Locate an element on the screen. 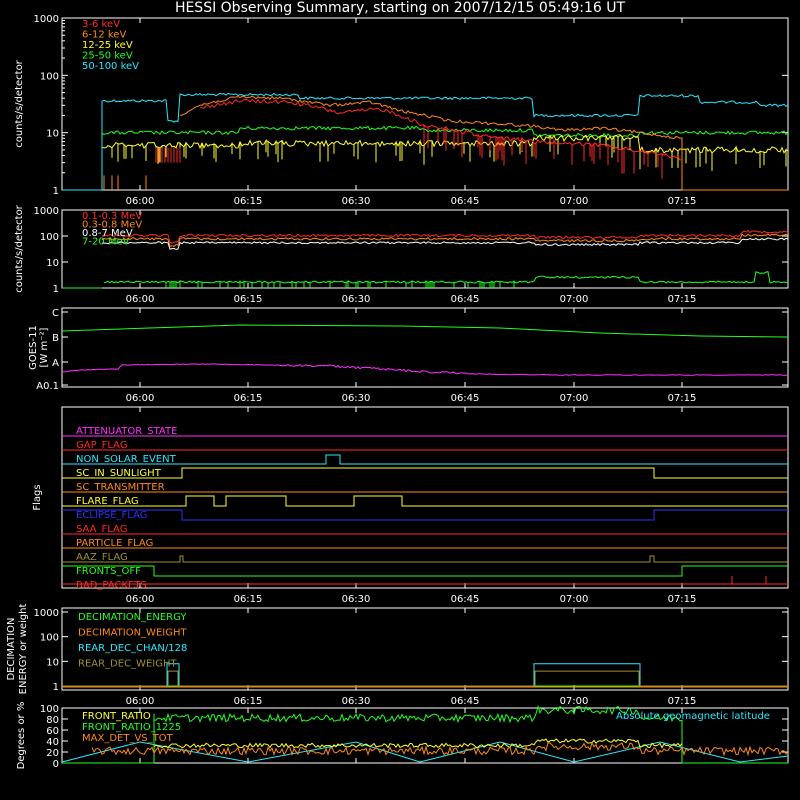 The image size is (800, 800). y-axis-label: Degrees or % is located at coordinates (21, 736).